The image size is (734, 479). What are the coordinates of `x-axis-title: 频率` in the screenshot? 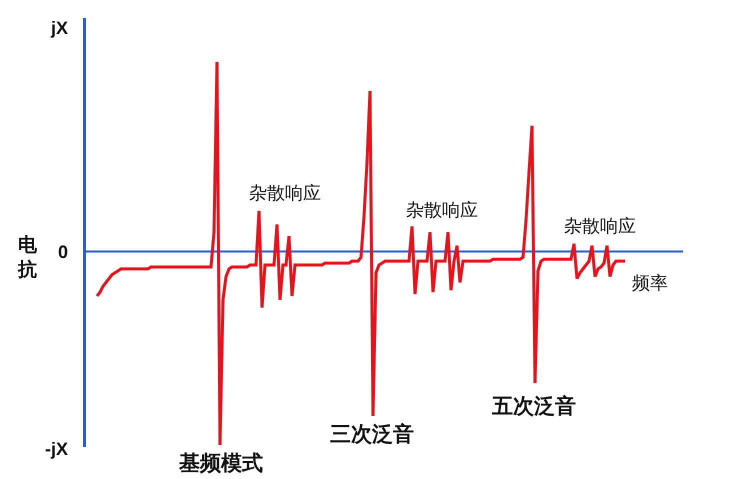 It's located at (650, 283).